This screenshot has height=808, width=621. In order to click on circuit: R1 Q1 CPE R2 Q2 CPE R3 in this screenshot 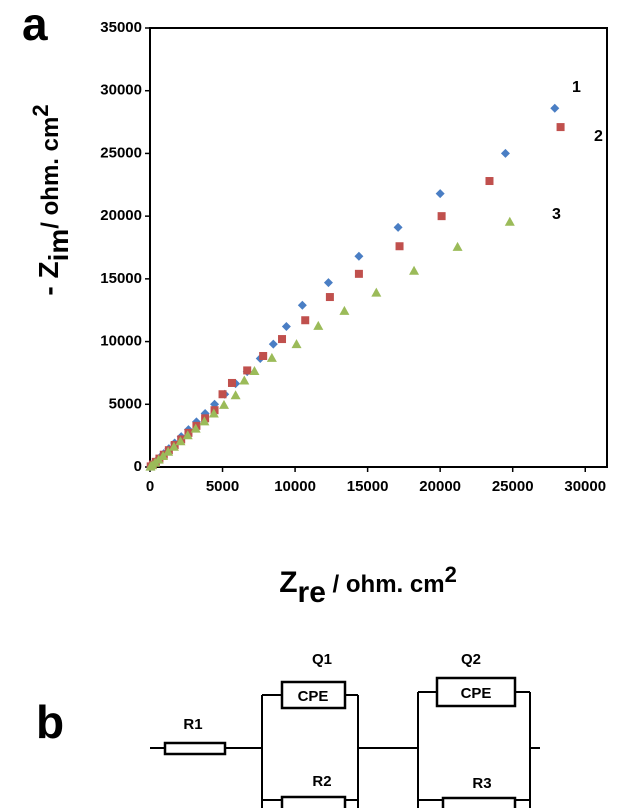, I will do `click(345, 729)`.